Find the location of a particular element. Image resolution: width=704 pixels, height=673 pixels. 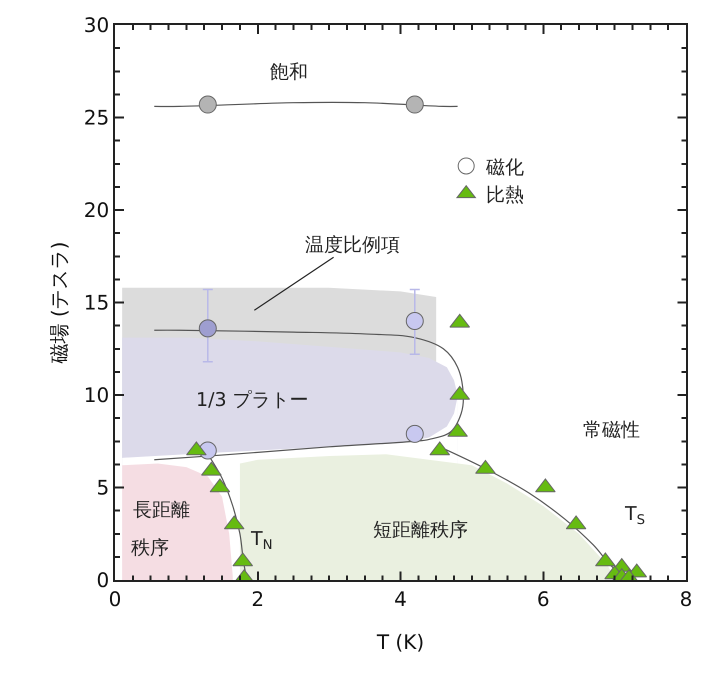

annotation: 常磁性 is located at coordinates (611, 430).